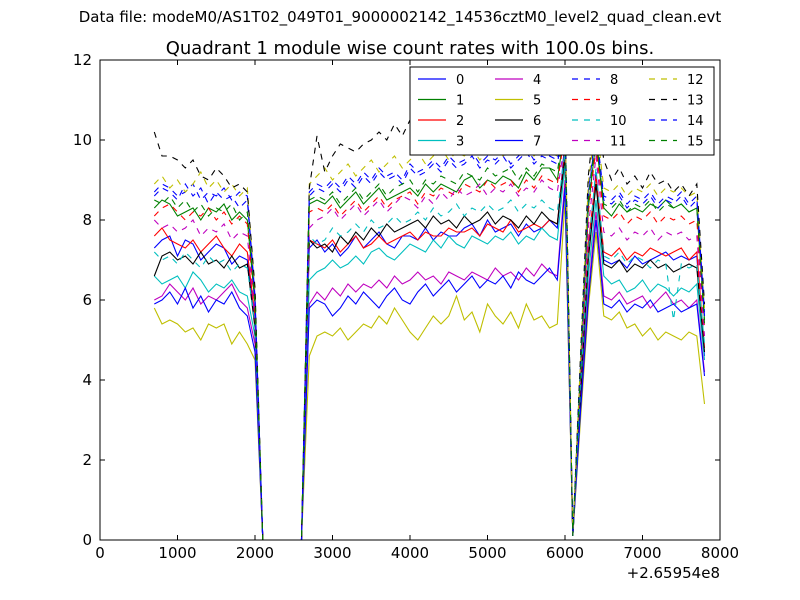  What do you see at coordinates (537, 80) in the screenshot?
I see `legend-label-4: 4` at bounding box center [537, 80].